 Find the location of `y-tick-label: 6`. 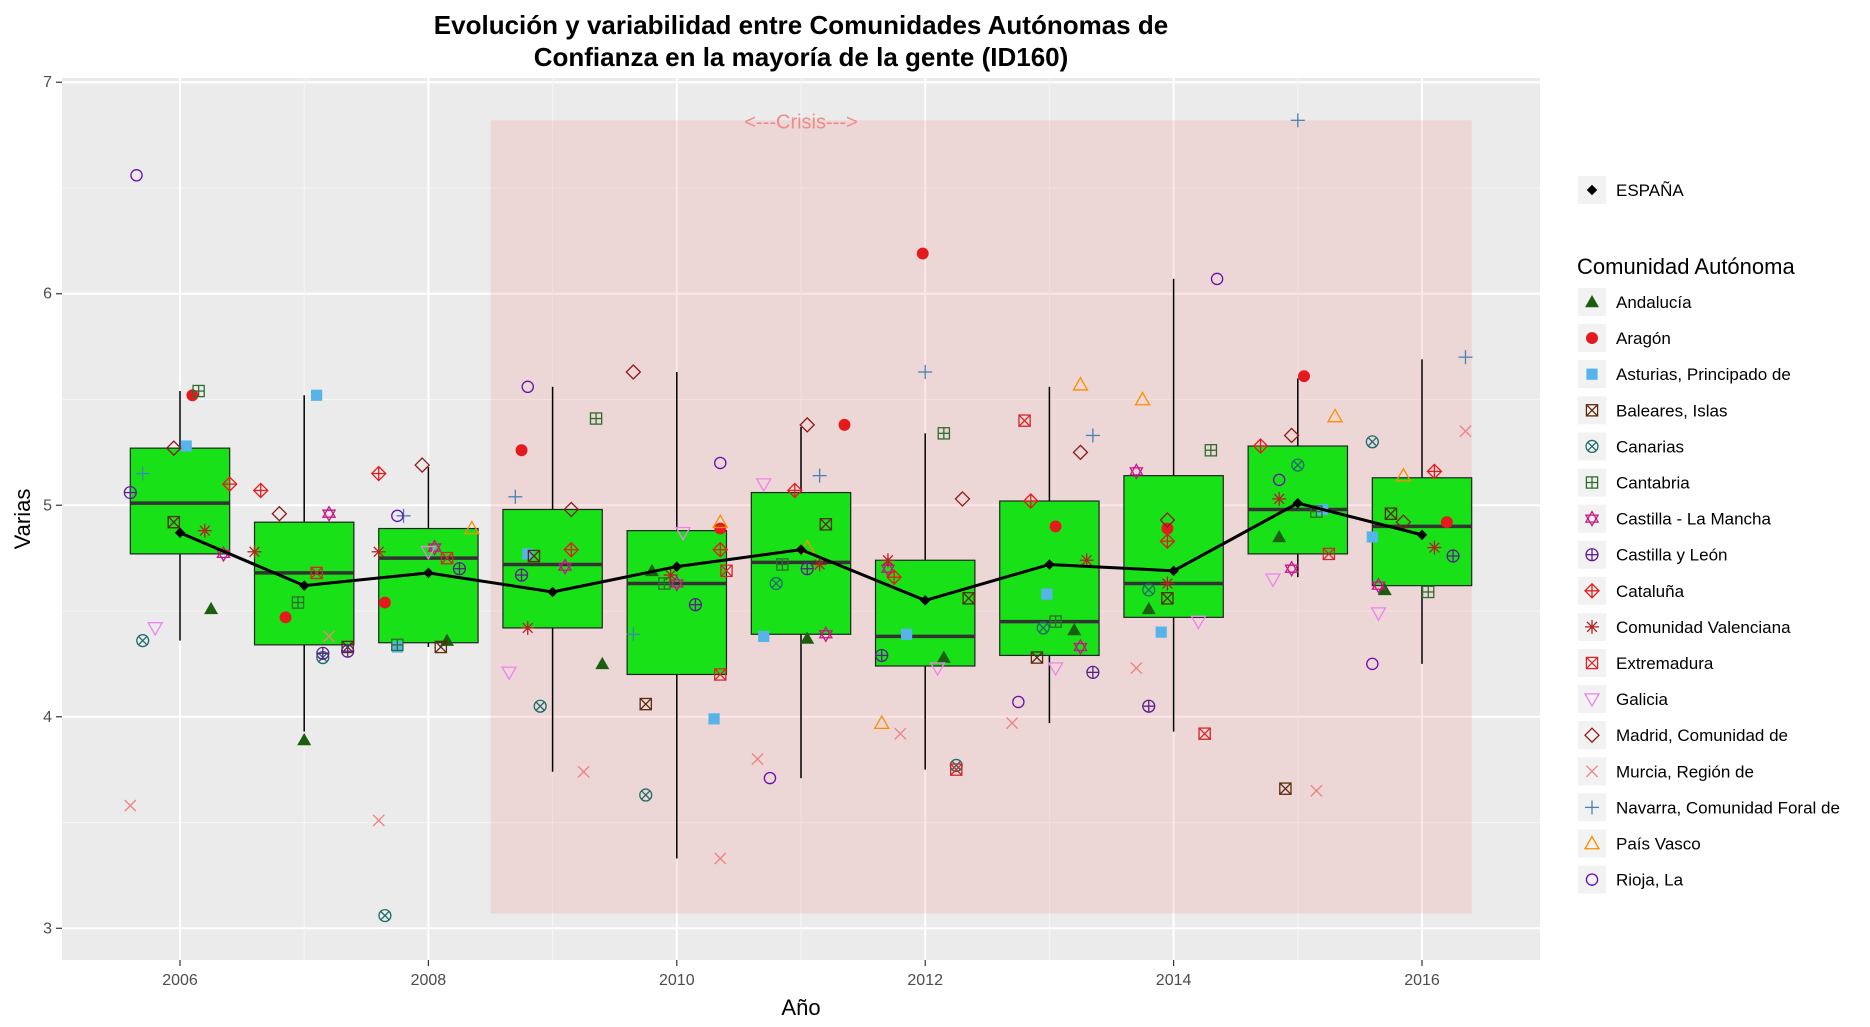

y-tick-label: 6 is located at coordinates (47, 294).